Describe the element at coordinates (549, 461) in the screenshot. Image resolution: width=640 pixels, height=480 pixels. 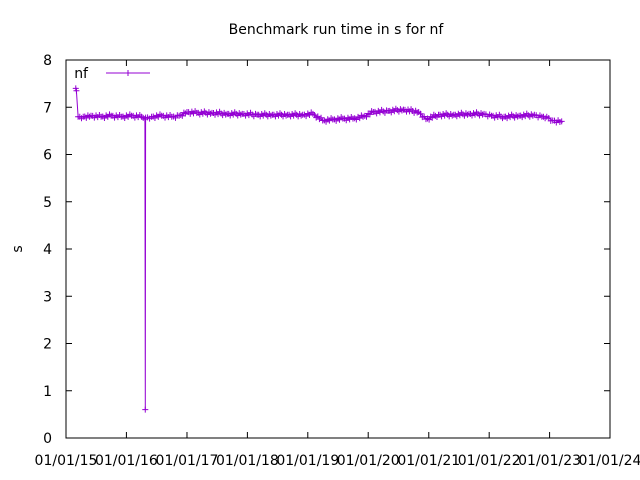
I see `x-tick-label: 01/01/23` at that location.